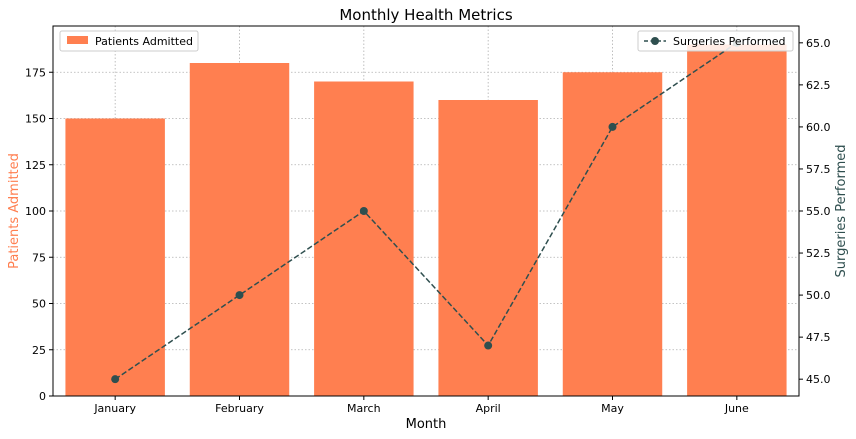 This screenshot has width=856, height=439. What do you see at coordinates (114, 408) in the screenshot?
I see `x-tick-label: January` at bounding box center [114, 408].